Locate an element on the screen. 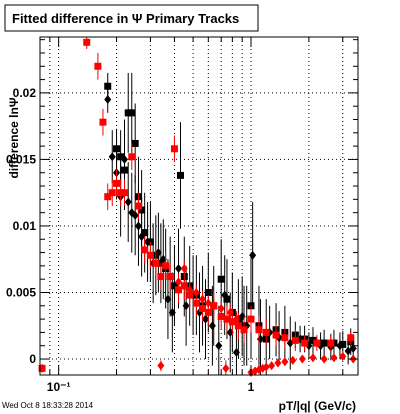  x-axis-title: pT/|q| (GeV/c) is located at coordinates (317, 406).